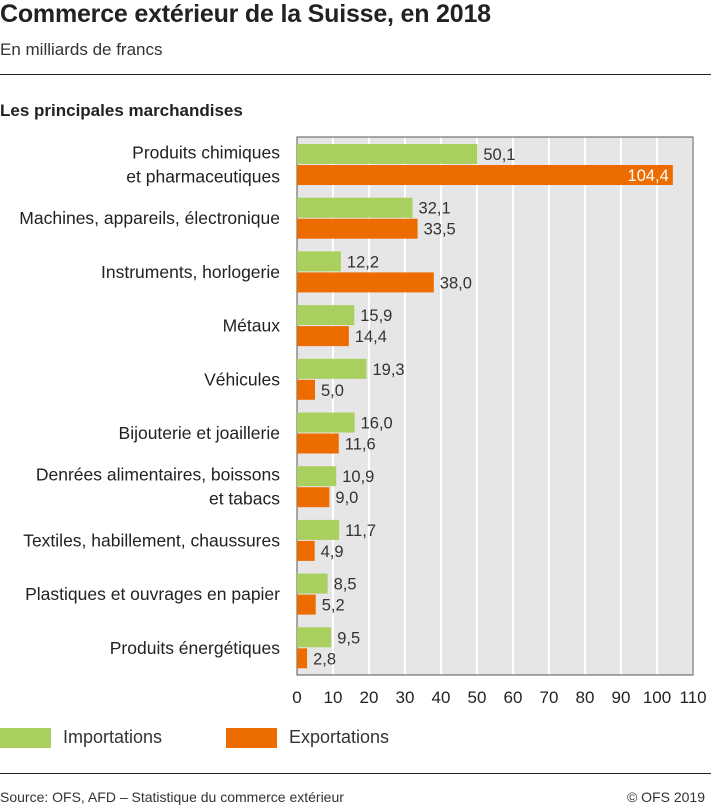  What do you see at coordinates (206, 153) in the screenshot?
I see `category-label: Produits chimiques` at bounding box center [206, 153].